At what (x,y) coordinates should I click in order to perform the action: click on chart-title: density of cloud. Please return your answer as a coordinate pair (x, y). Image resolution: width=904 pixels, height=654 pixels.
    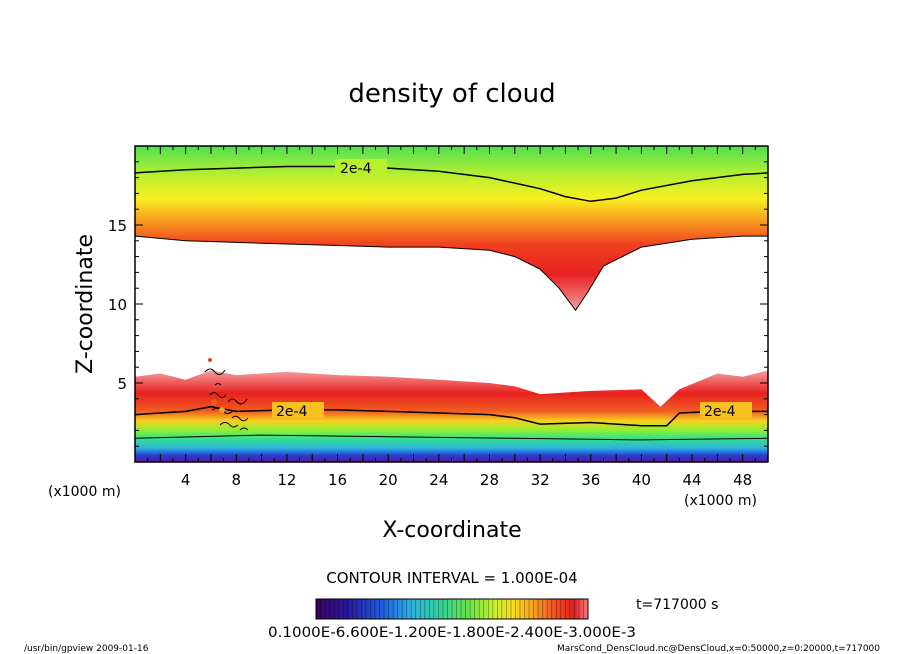
    Looking at the image, I should click on (451, 94).